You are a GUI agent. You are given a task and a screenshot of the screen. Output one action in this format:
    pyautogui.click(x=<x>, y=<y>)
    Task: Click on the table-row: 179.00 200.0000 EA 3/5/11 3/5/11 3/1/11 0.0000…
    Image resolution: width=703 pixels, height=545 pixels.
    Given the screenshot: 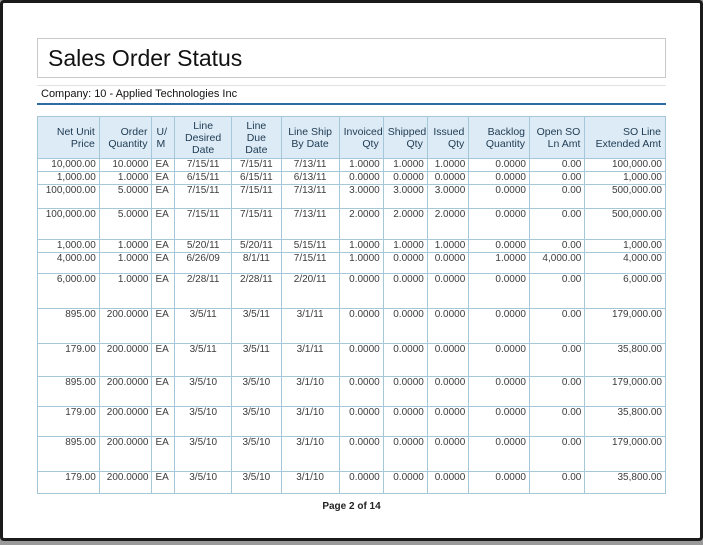 What is the action you would take?
    pyautogui.click(x=351, y=360)
    